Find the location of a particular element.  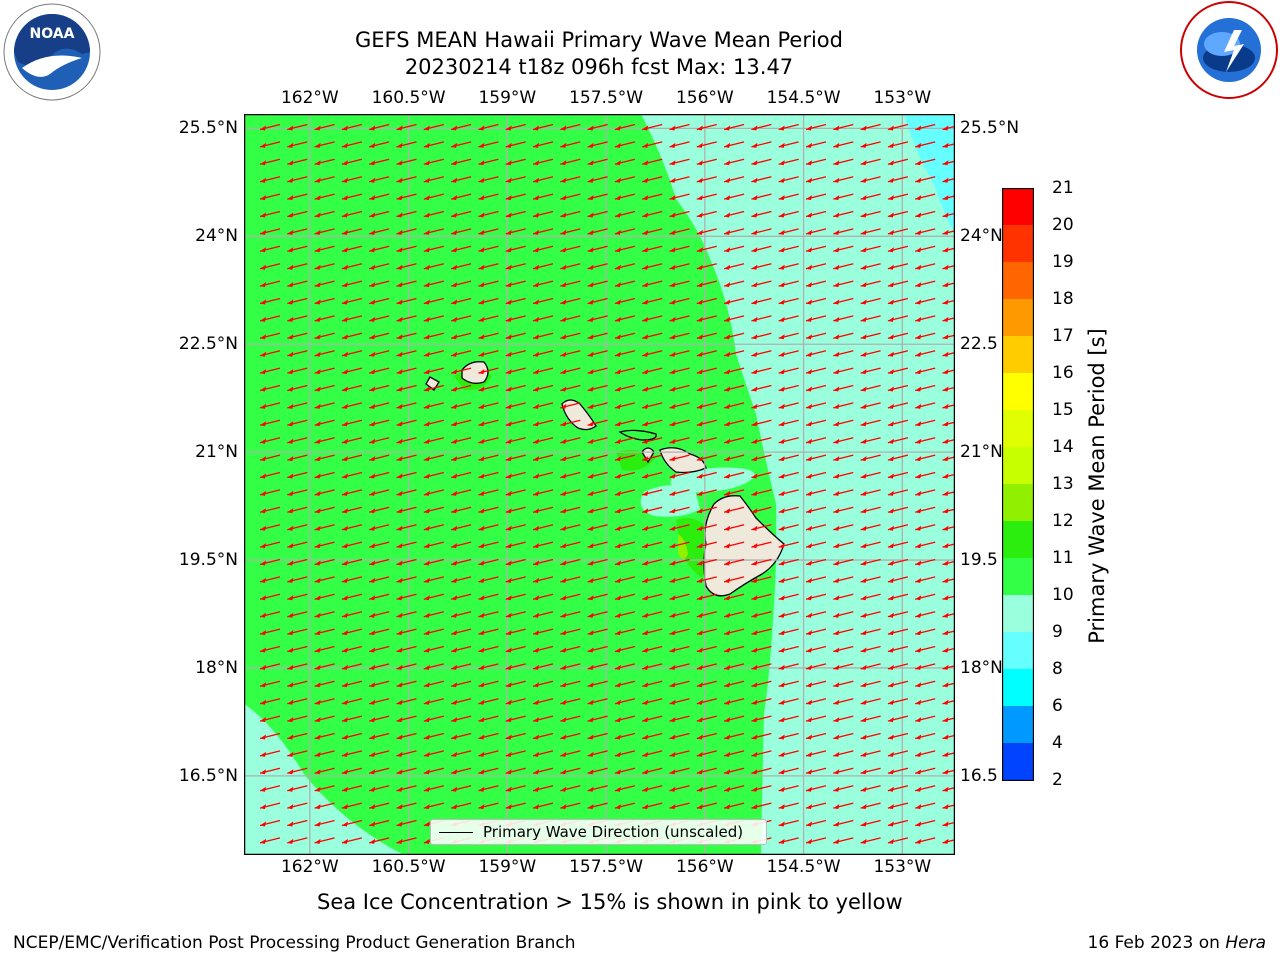

colorbar-tick: 16 is located at coordinates (1063, 373).